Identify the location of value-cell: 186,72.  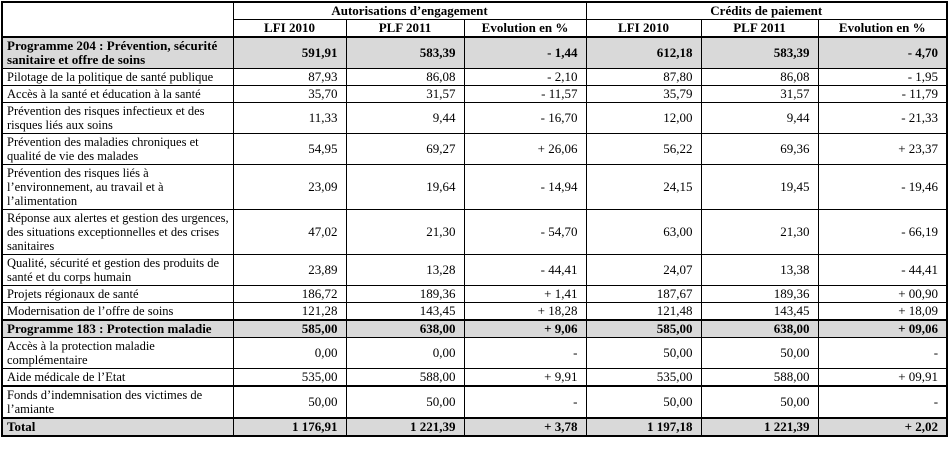
(289, 294).